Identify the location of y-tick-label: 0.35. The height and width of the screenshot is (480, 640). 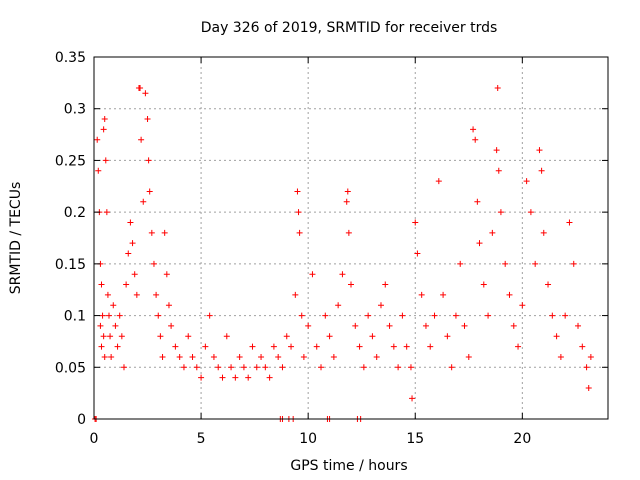
(70, 58).